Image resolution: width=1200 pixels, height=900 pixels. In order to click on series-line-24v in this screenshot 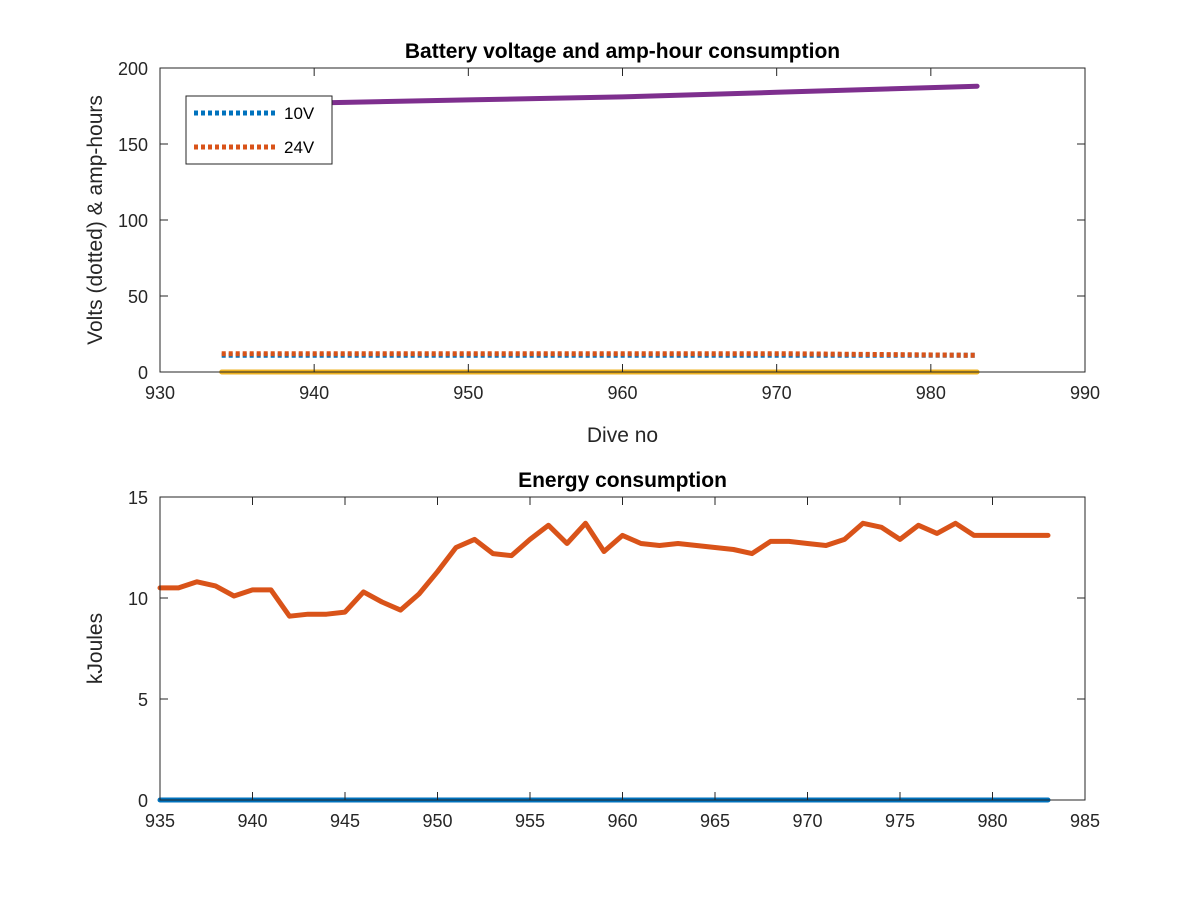, I will do `click(599, 354)`.